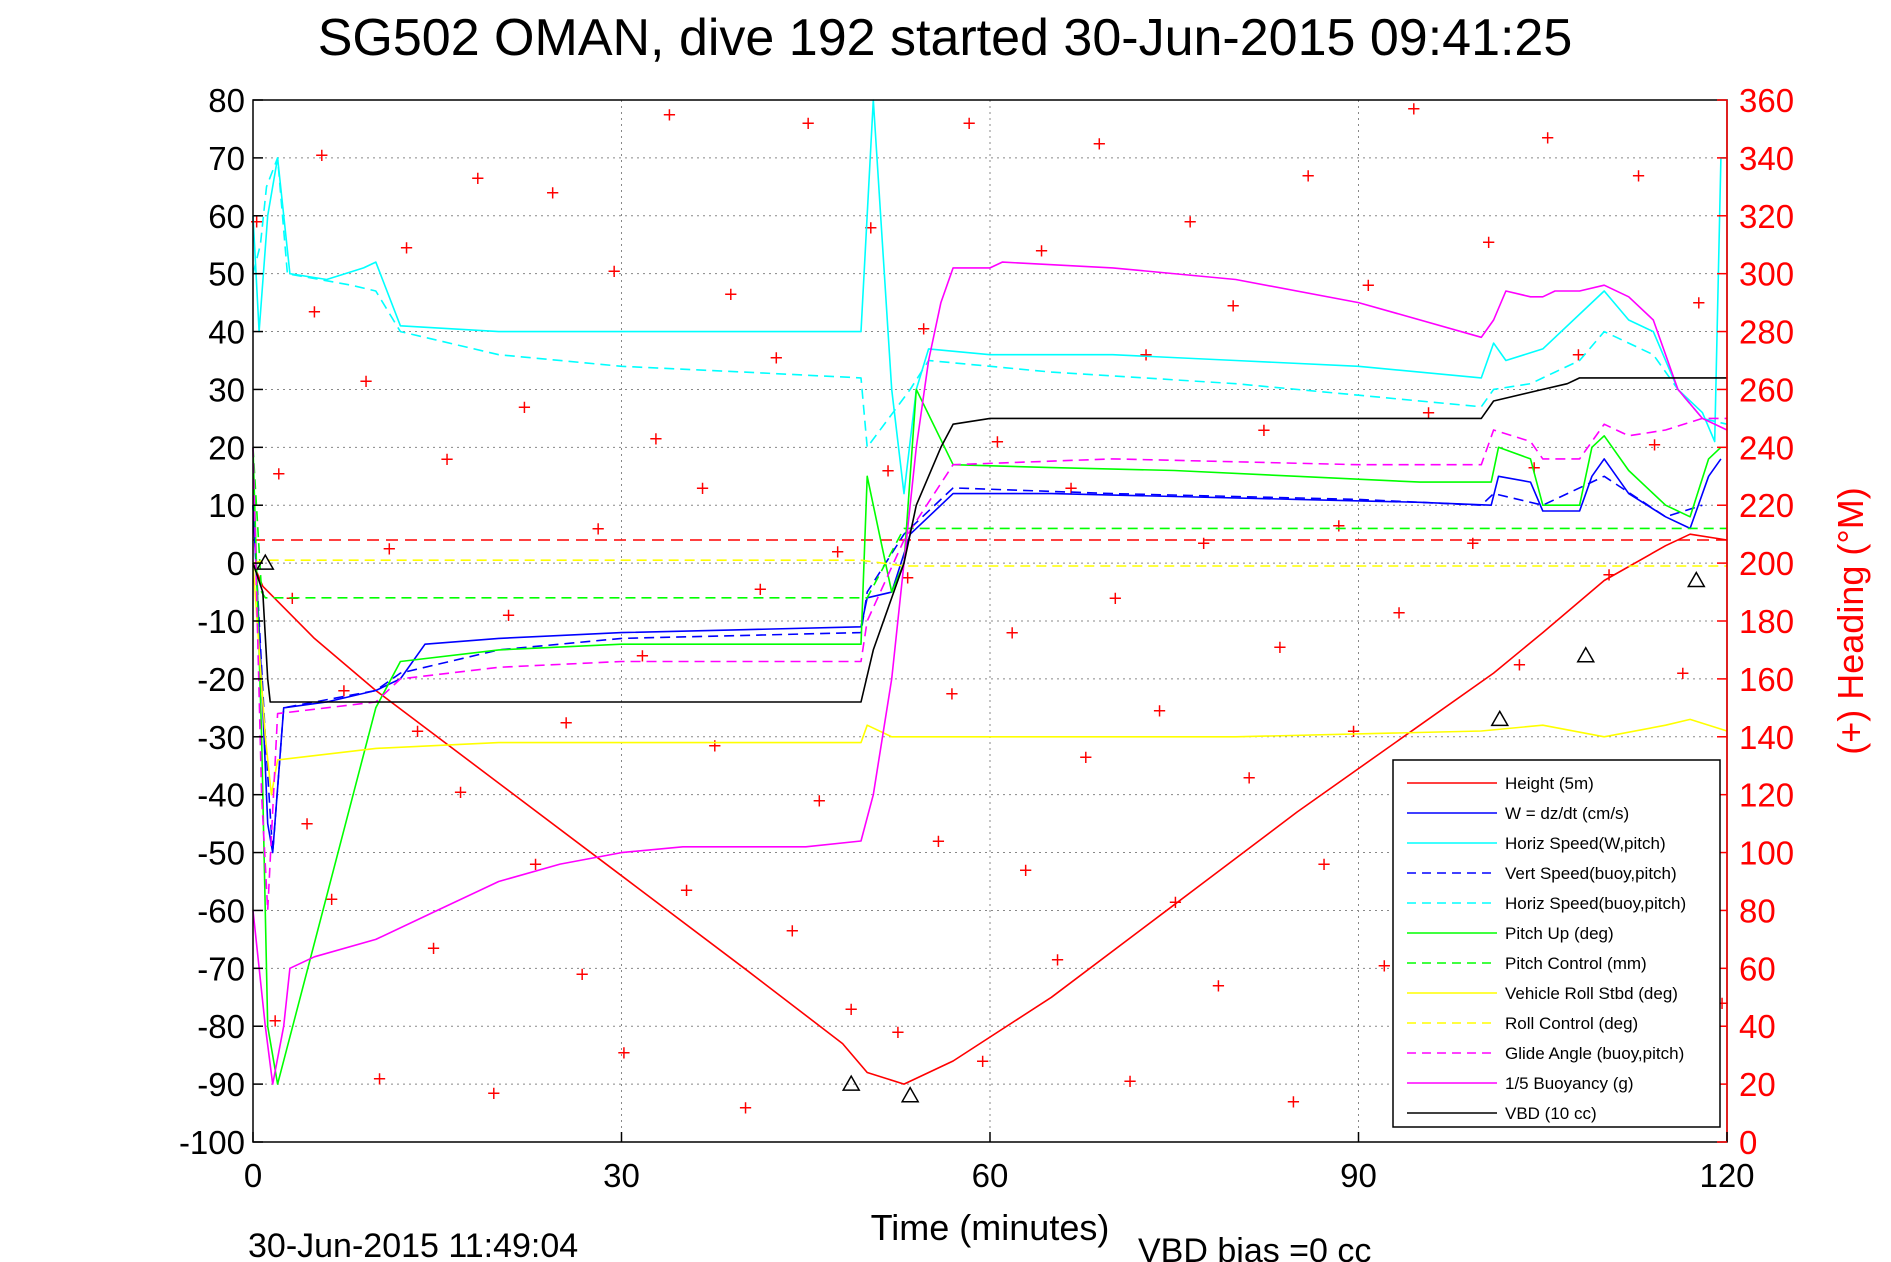  What do you see at coordinates (1595, 903) in the screenshot?
I see `legend-label-4: Horiz Speed(buoy,pitch)` at bounding box center [1595, 903].